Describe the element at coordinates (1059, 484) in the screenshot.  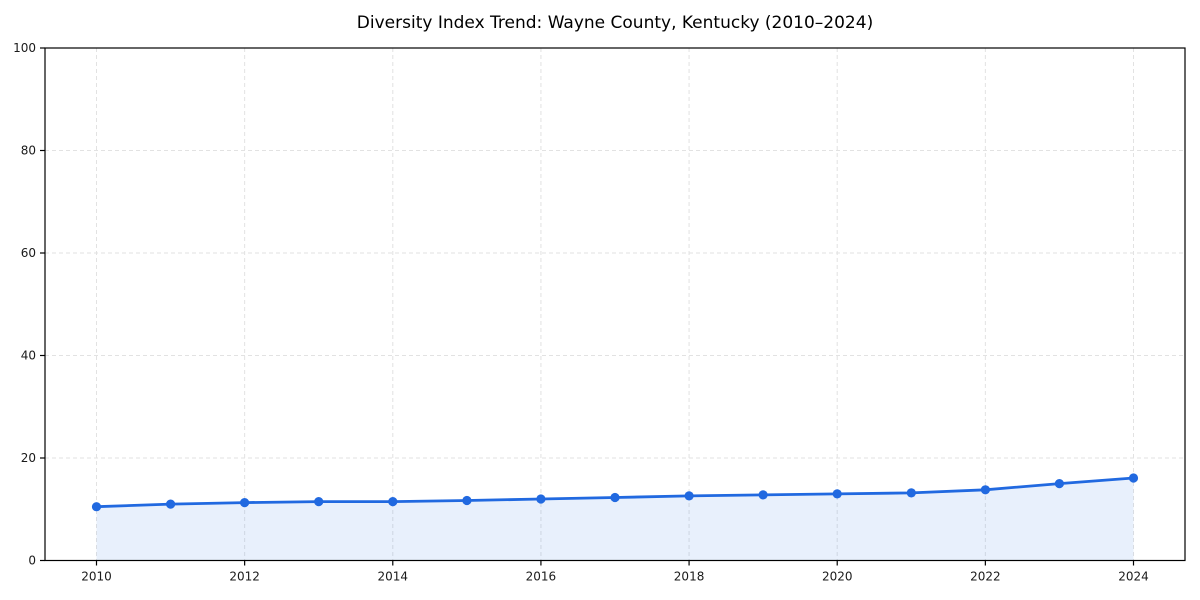
I see `data-point-2023` at that location.